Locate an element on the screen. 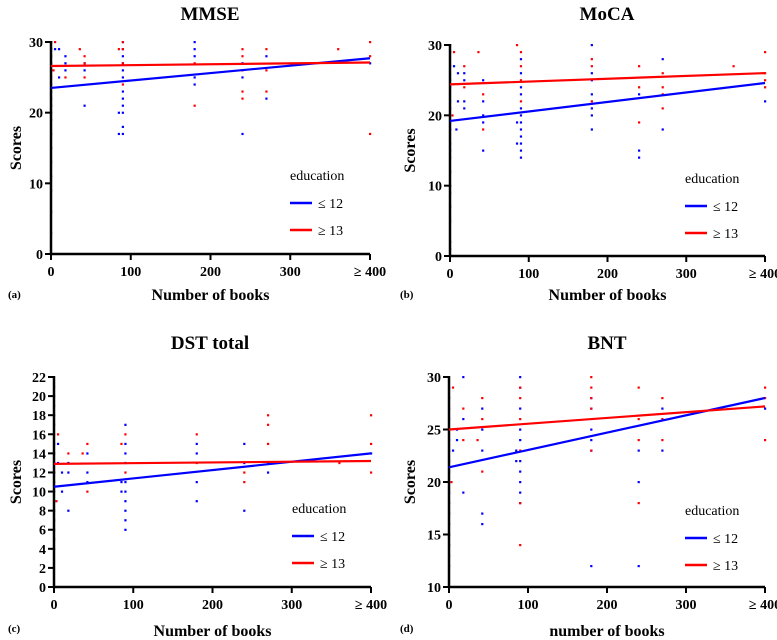 The image size is (777, 640). y-tick-label: 22 is located at coordinates (39, 378).